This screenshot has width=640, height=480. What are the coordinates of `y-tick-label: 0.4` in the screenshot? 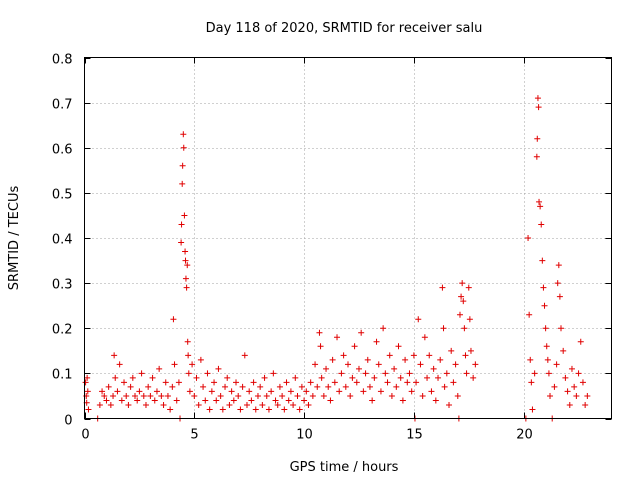 It's located at (62, 240).